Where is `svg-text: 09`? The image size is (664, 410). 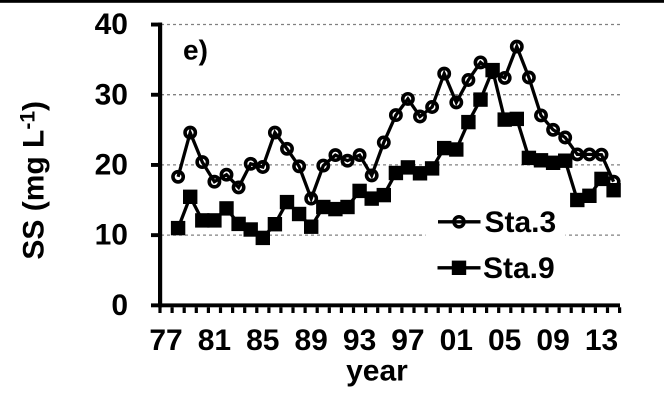
svg-text: 09 is located at coordinates (552, 340).